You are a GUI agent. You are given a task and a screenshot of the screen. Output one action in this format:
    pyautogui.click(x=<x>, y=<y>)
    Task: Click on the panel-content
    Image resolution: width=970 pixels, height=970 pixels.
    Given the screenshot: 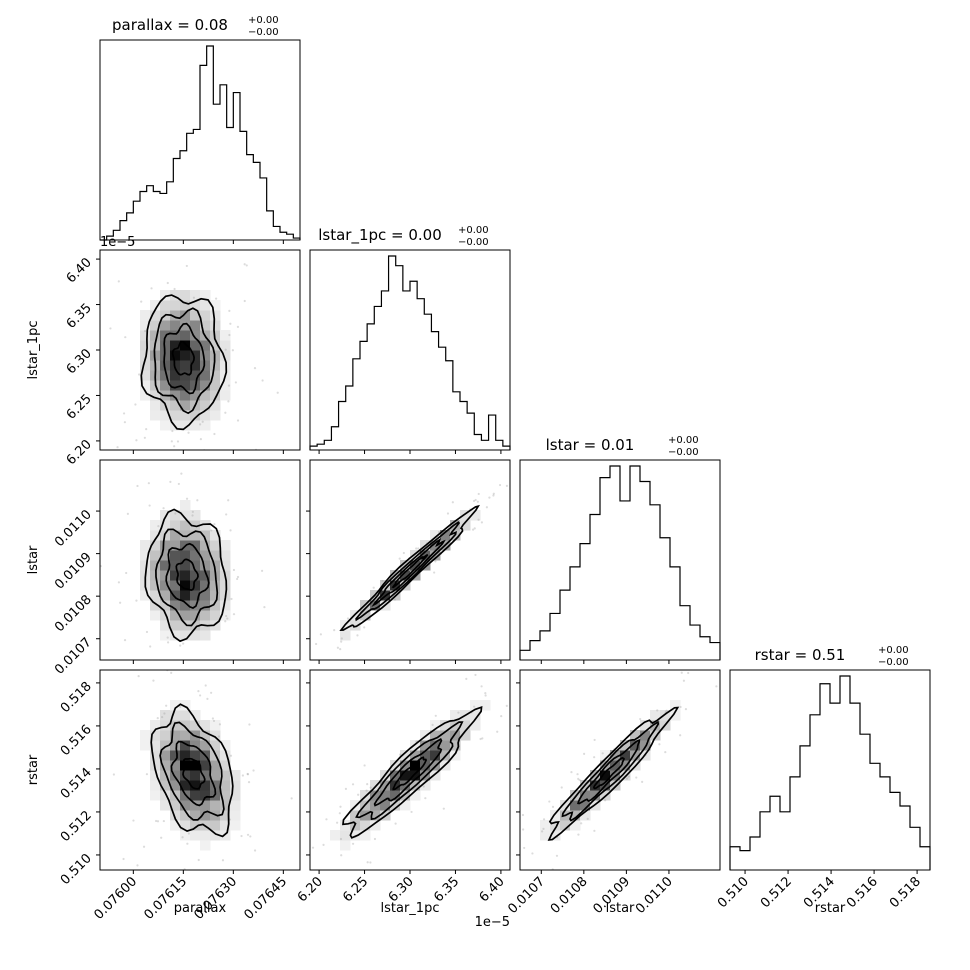 What is the action you would take?
    pyautogui.click(x=182, y=382)
    